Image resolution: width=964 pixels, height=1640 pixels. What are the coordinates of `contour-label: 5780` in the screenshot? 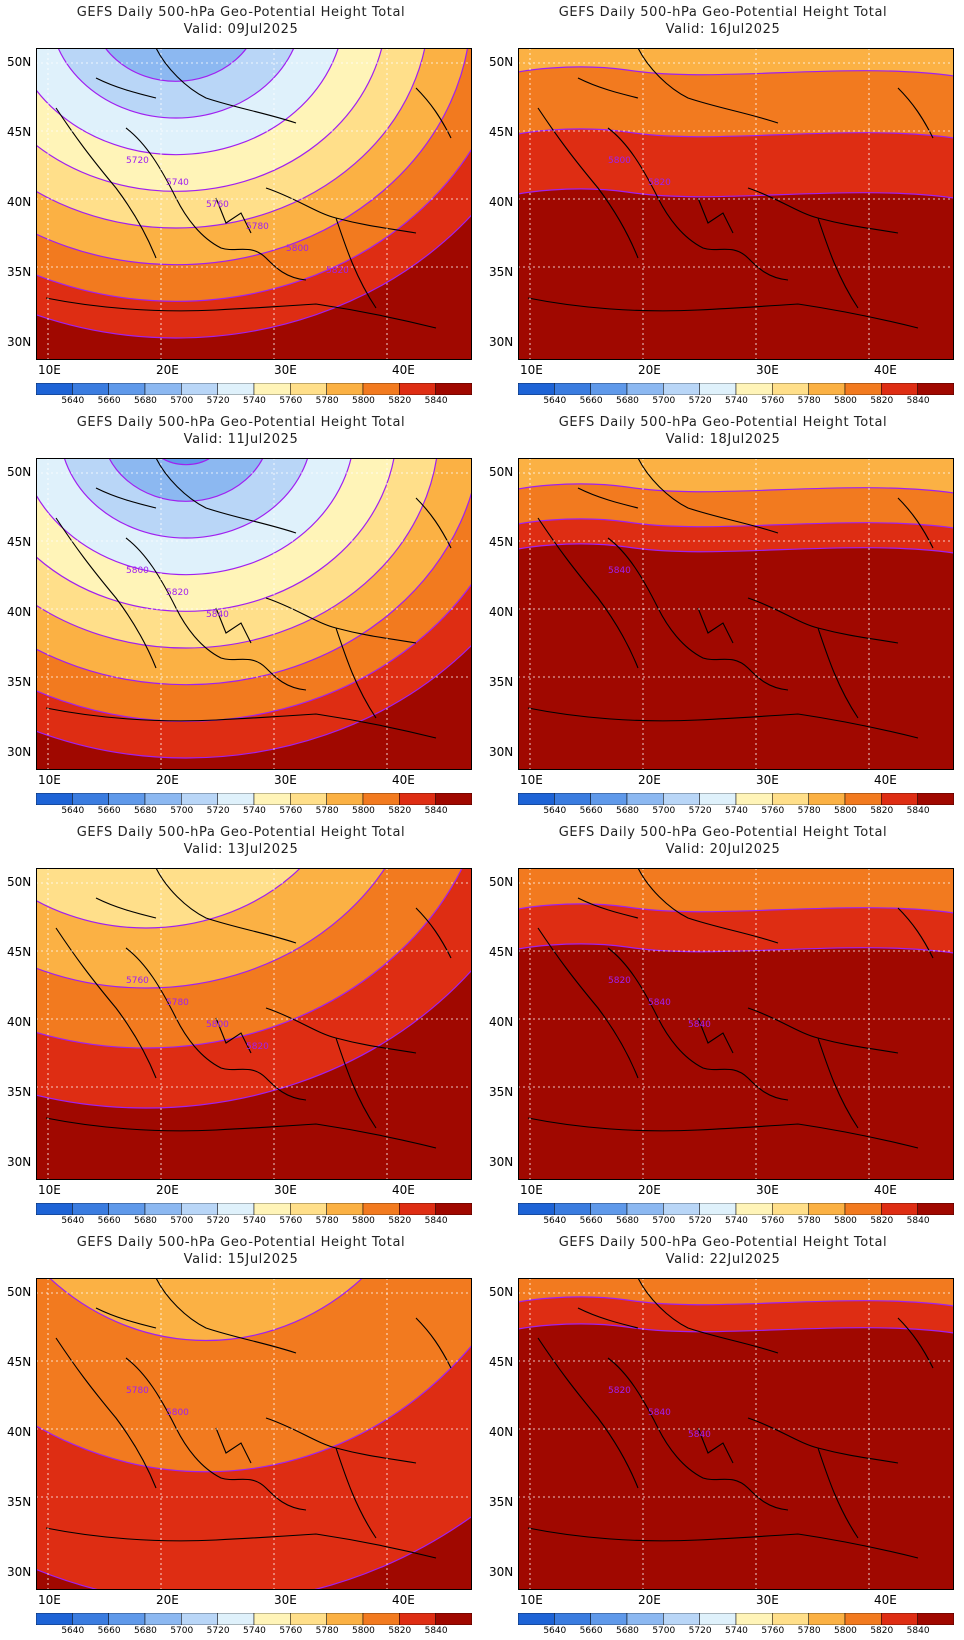 It's located at (137, 1391).